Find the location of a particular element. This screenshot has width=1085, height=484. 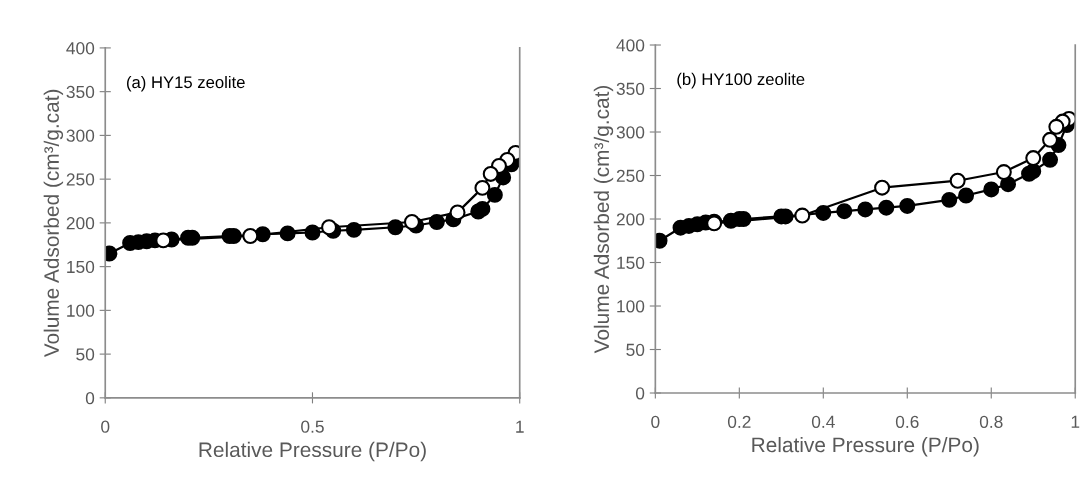

annotation: (a) HY15 zeolite is located at coordinates (186, 83).